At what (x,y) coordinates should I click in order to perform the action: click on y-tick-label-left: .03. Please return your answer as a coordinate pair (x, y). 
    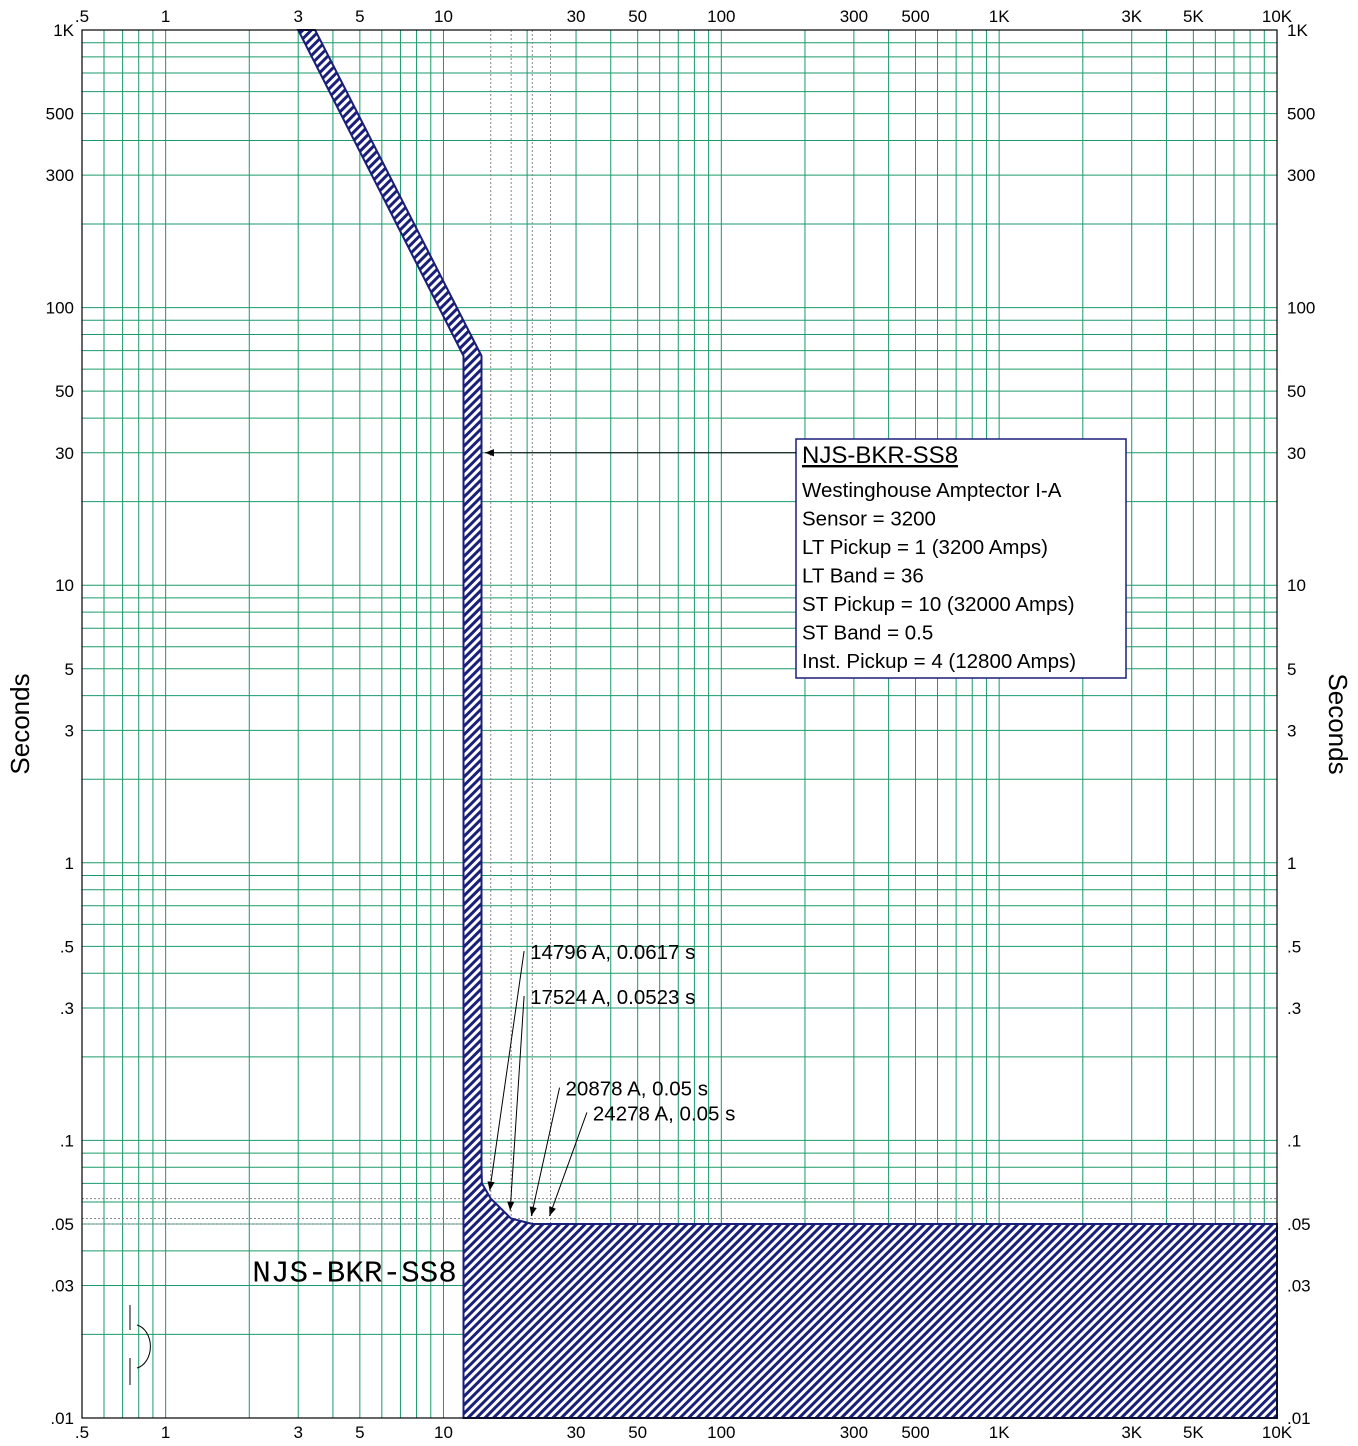
    Looking at the image, I should click on (62, 1286).